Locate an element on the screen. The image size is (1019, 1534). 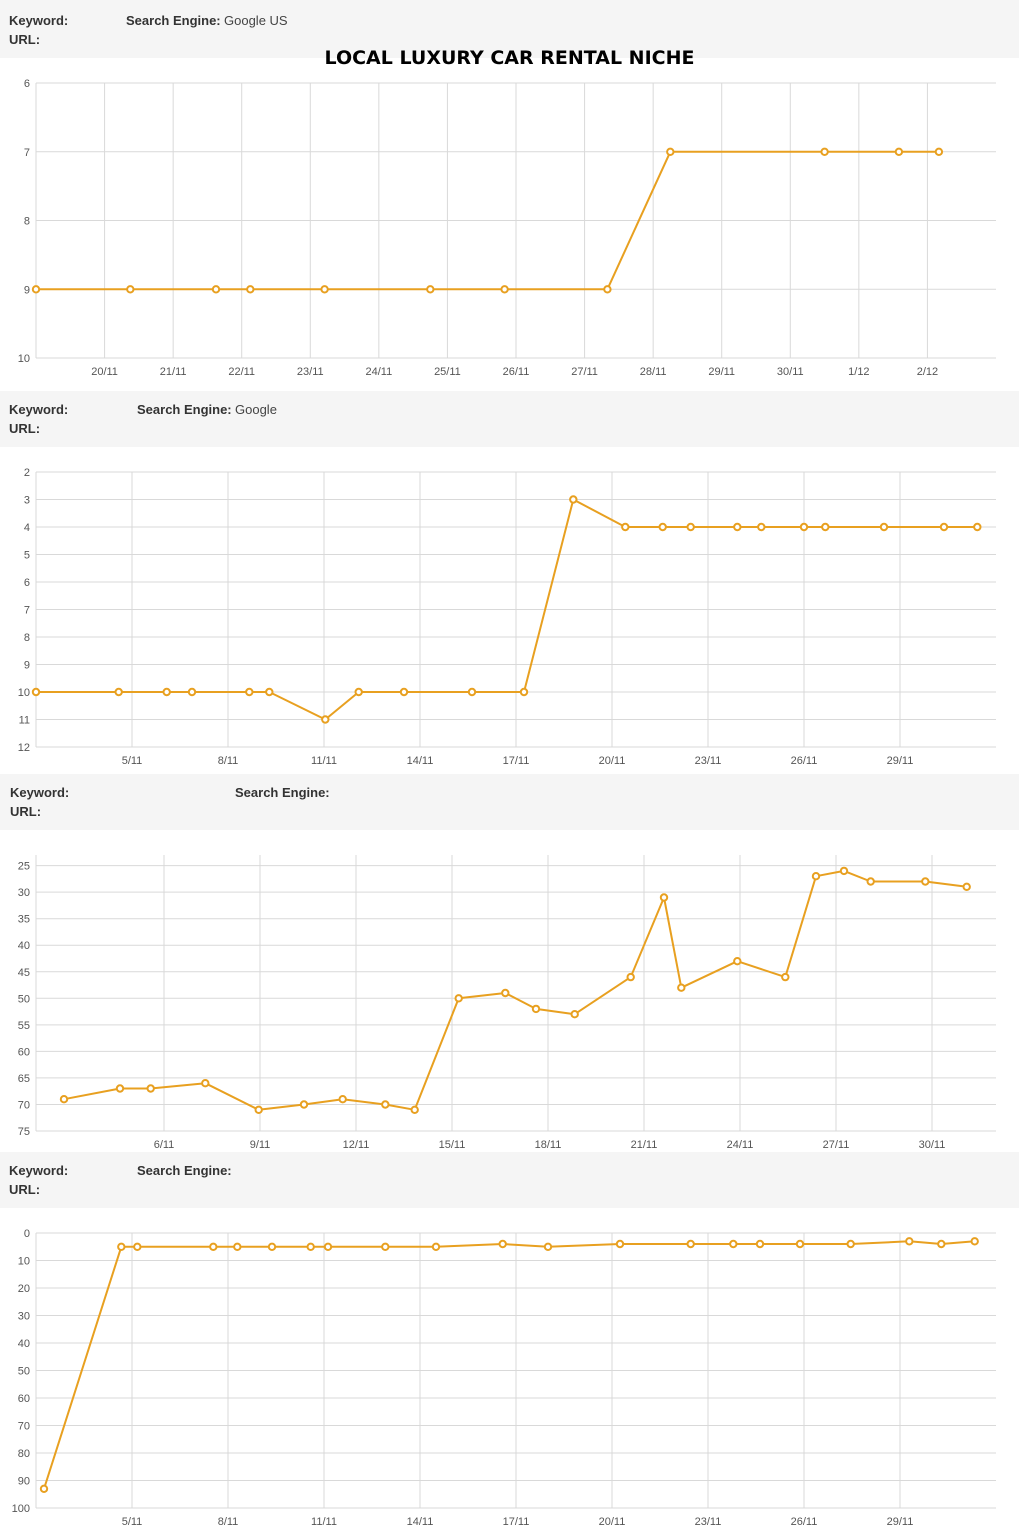
x-tick-label: 29/11 is located at coordinates (900, 761).